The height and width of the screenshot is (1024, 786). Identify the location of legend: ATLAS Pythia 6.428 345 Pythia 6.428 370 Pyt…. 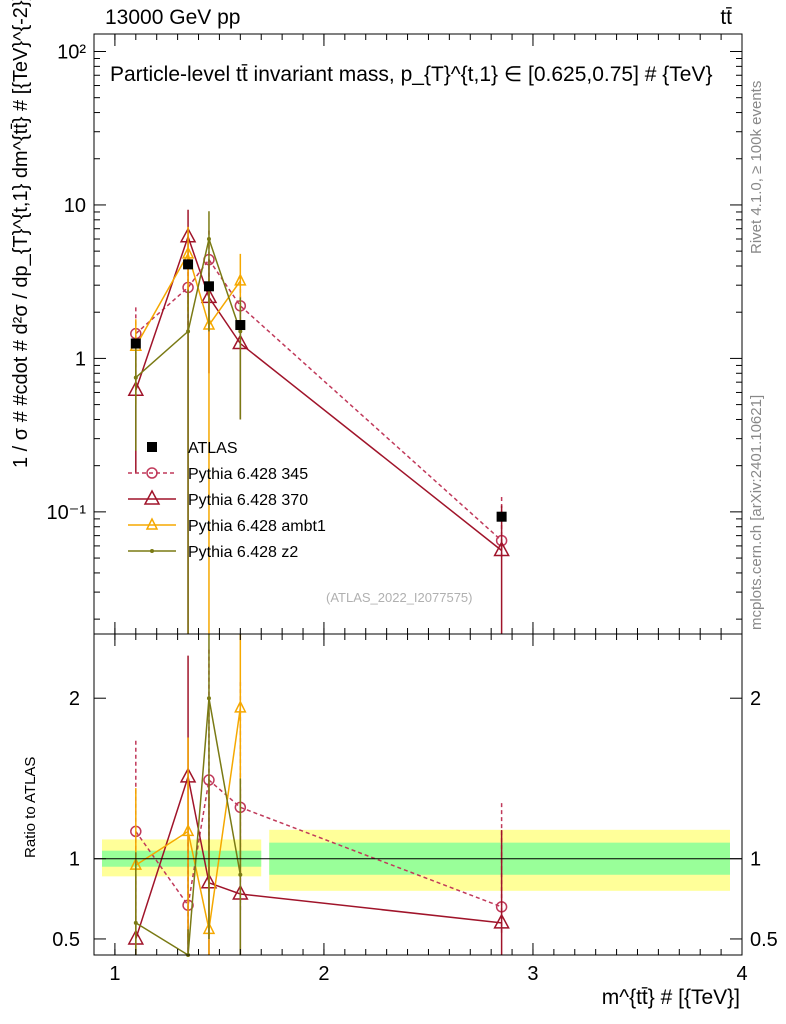
(227, 500).